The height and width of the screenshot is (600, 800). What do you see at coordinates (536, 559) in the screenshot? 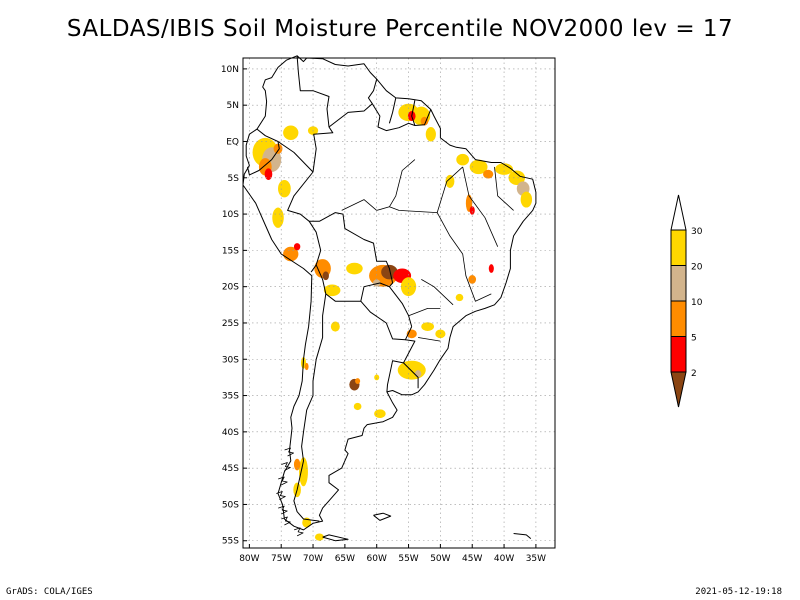
I see `lon-tick-label: 35W` at bounding box center [536, 559].